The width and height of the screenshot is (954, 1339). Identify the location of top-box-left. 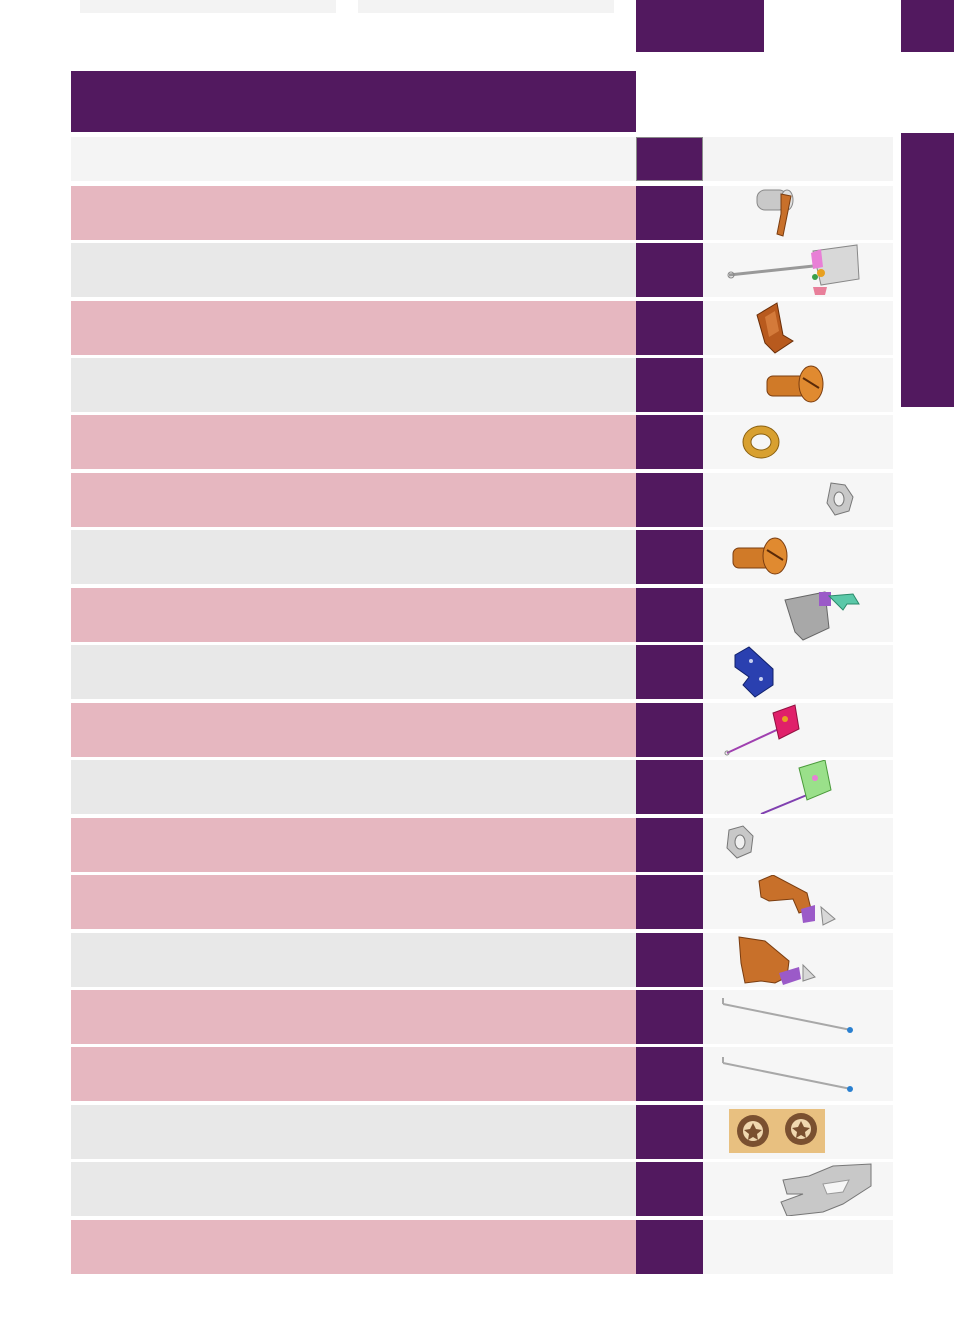
(208, 6).